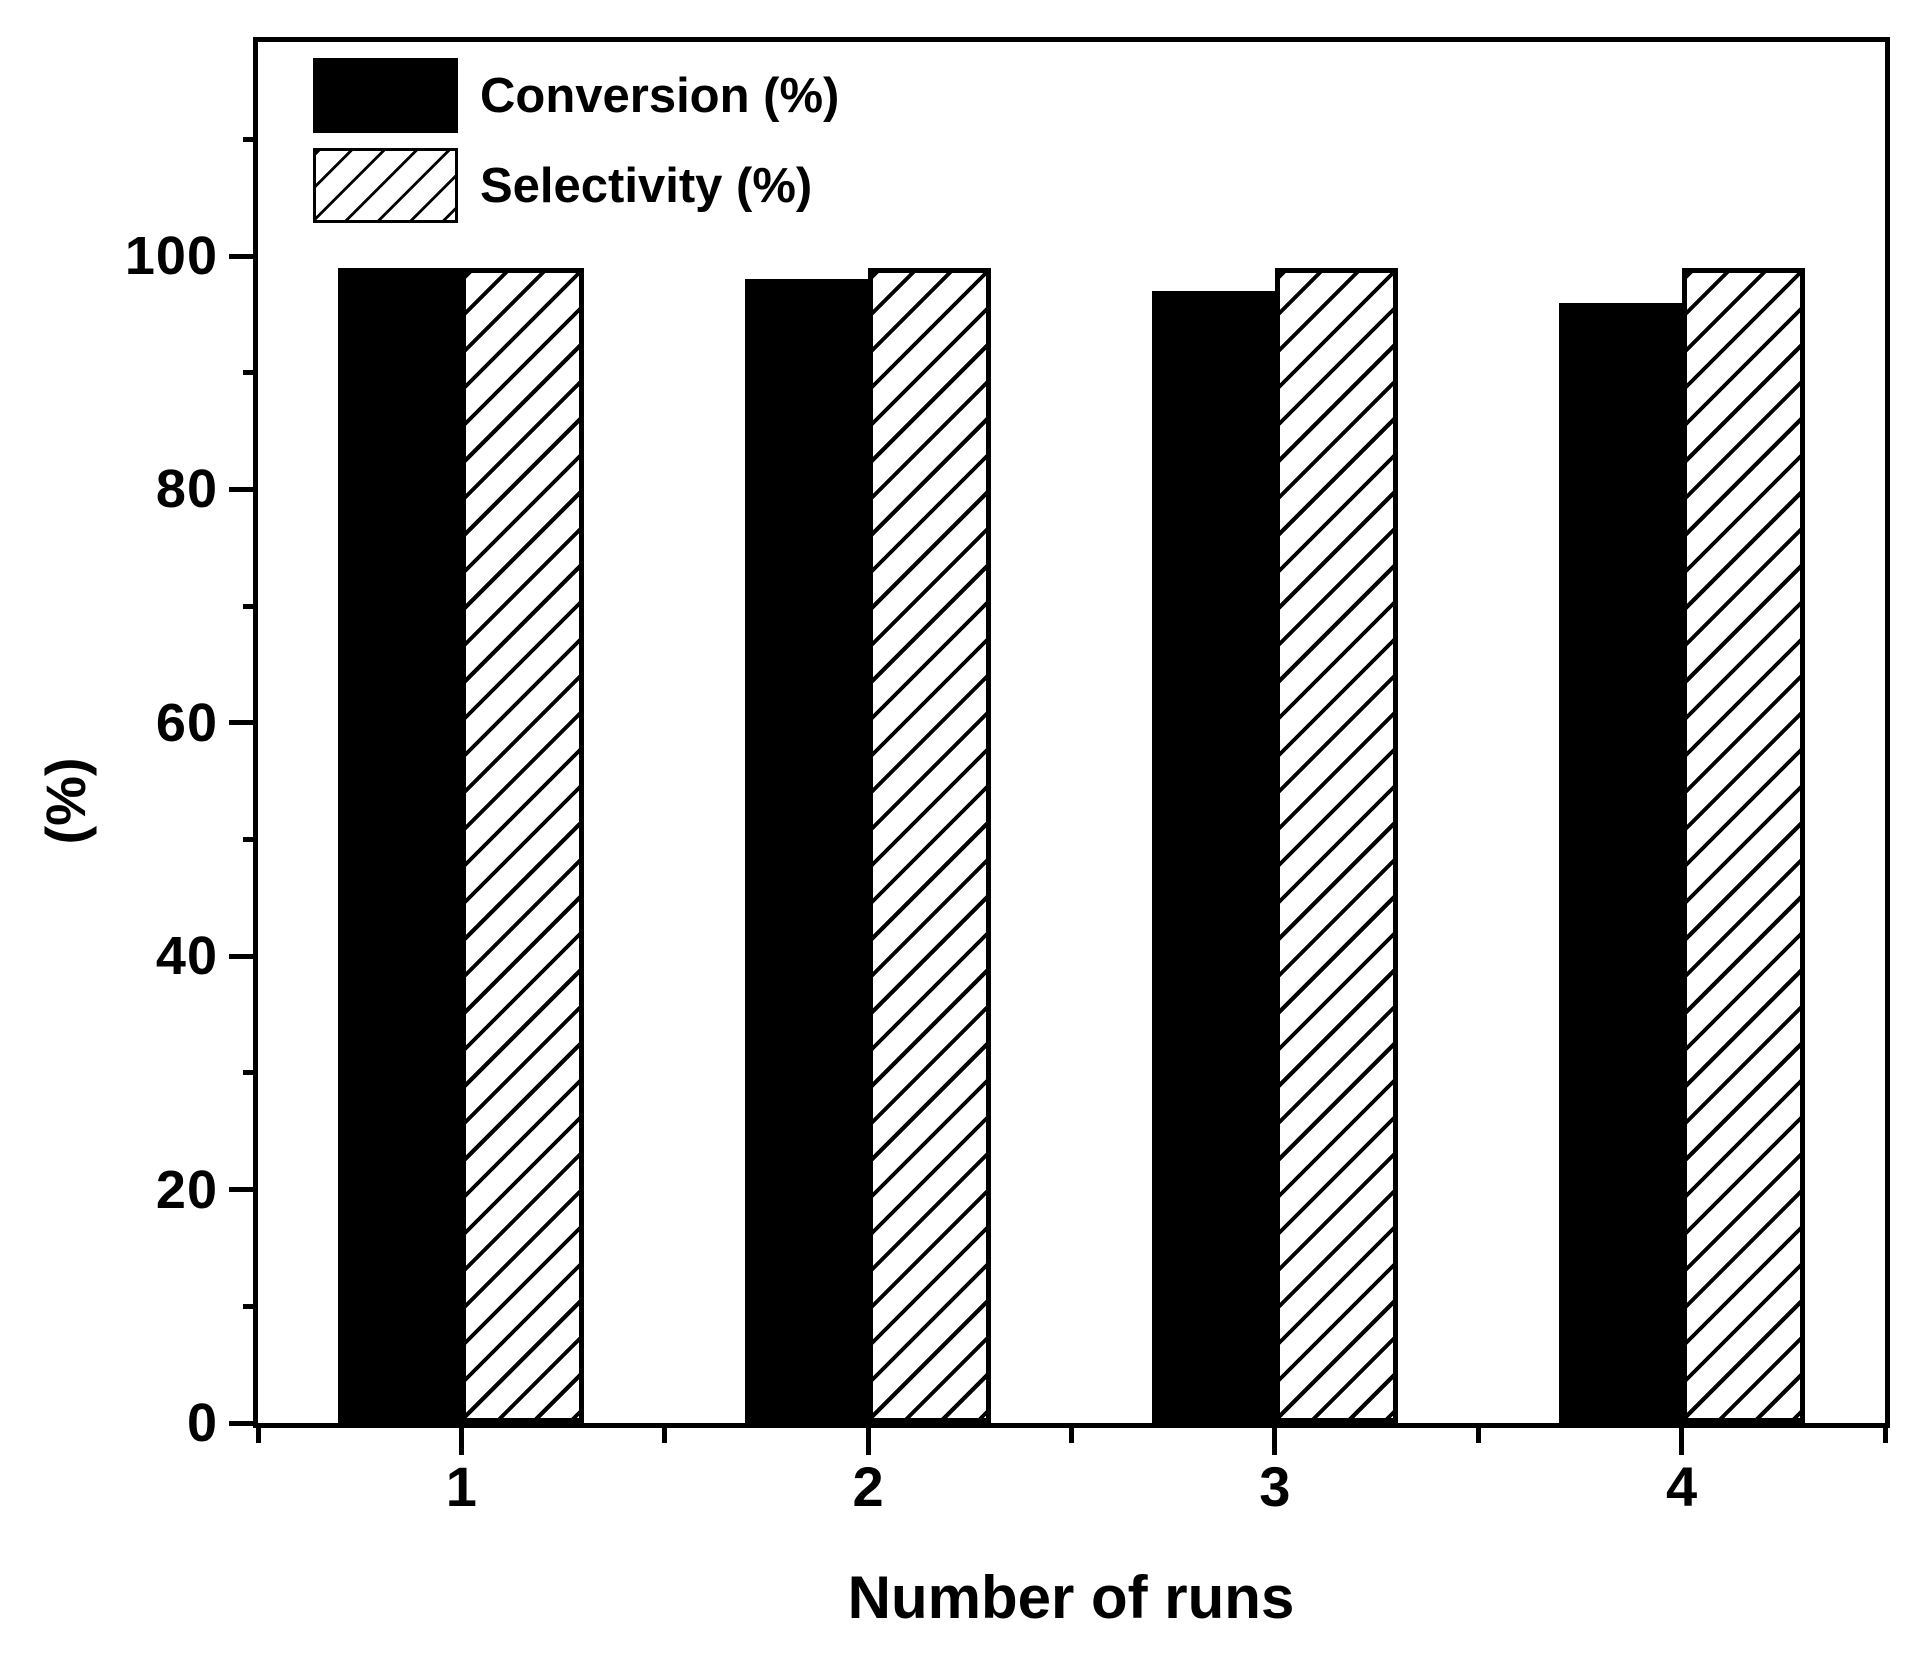 The height and width of the screenshot is (1669, 1928). I want to click on legend-item-conversion: Conversion (%), so click(576, 95).